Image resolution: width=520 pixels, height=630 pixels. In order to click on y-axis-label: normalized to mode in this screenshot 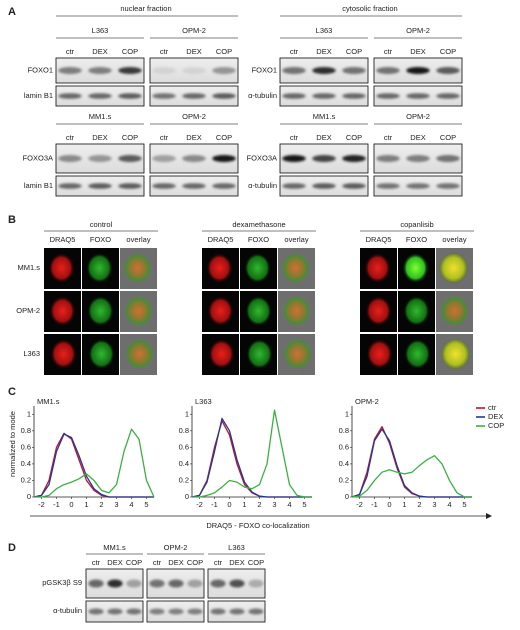, I will do `click(12, 444)`.